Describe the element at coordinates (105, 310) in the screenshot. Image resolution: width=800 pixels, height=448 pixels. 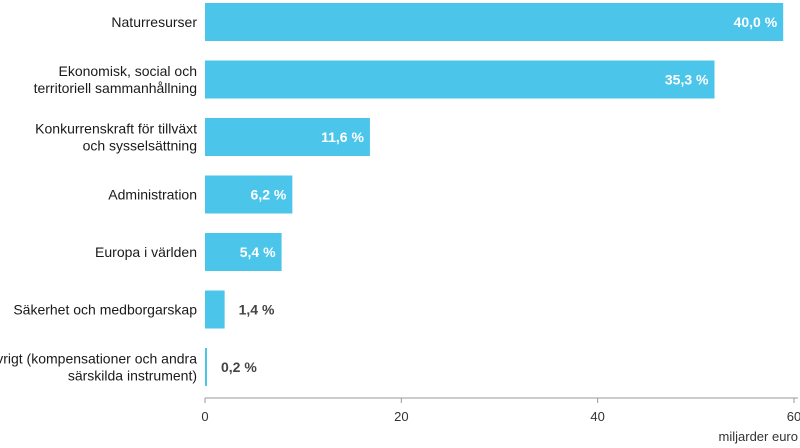
I see `category-label: Säkerhet och medborgarskap` at that location.